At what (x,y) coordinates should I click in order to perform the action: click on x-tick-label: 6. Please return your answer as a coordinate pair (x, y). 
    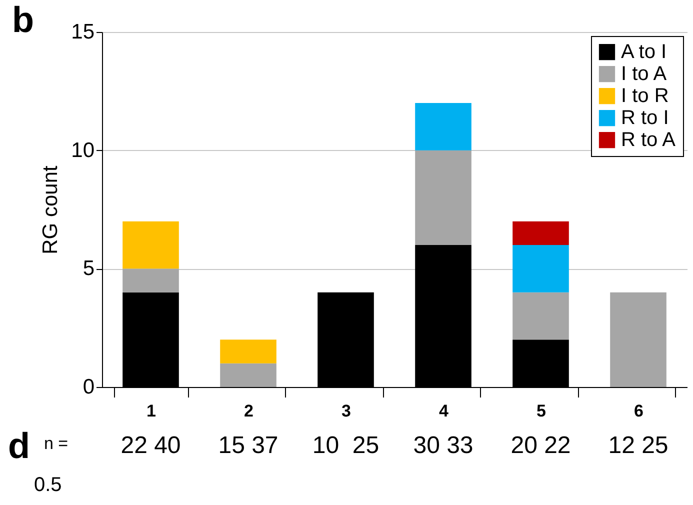
    Looking at the image, I should click on (639, 411).